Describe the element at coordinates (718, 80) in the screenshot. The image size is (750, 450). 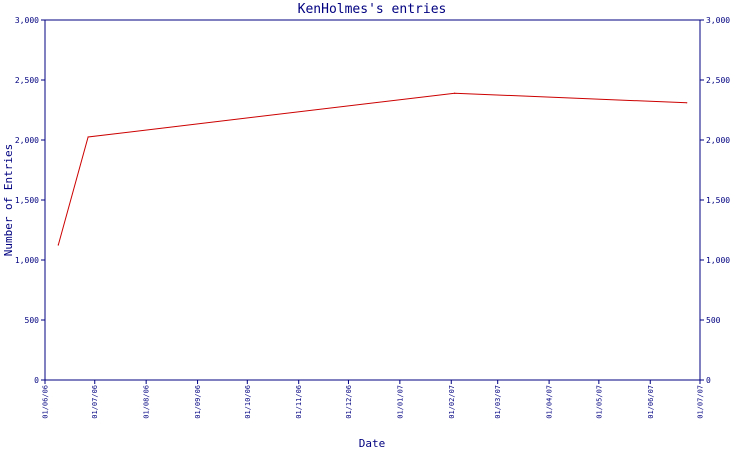
I see `y-tick-label-right: 2,500` at that location.